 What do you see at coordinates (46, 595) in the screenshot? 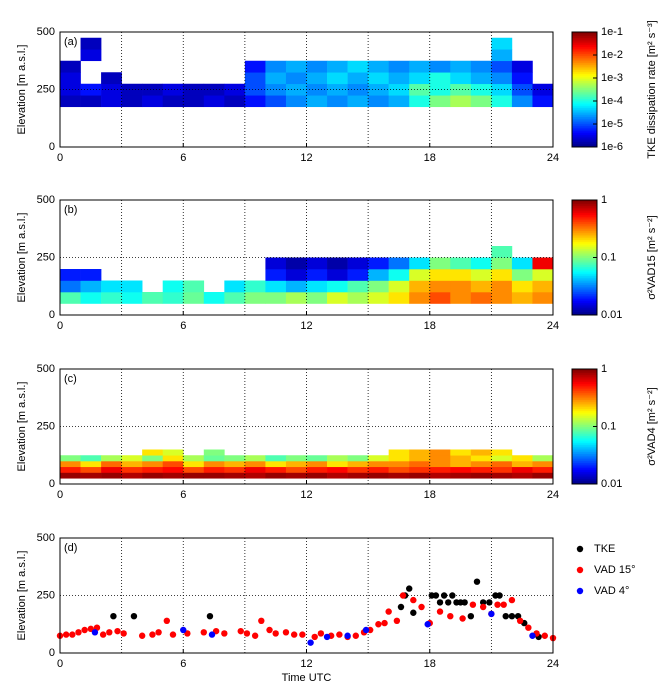
I see `y-tick-label: 250` at bounding box center [46, 595].